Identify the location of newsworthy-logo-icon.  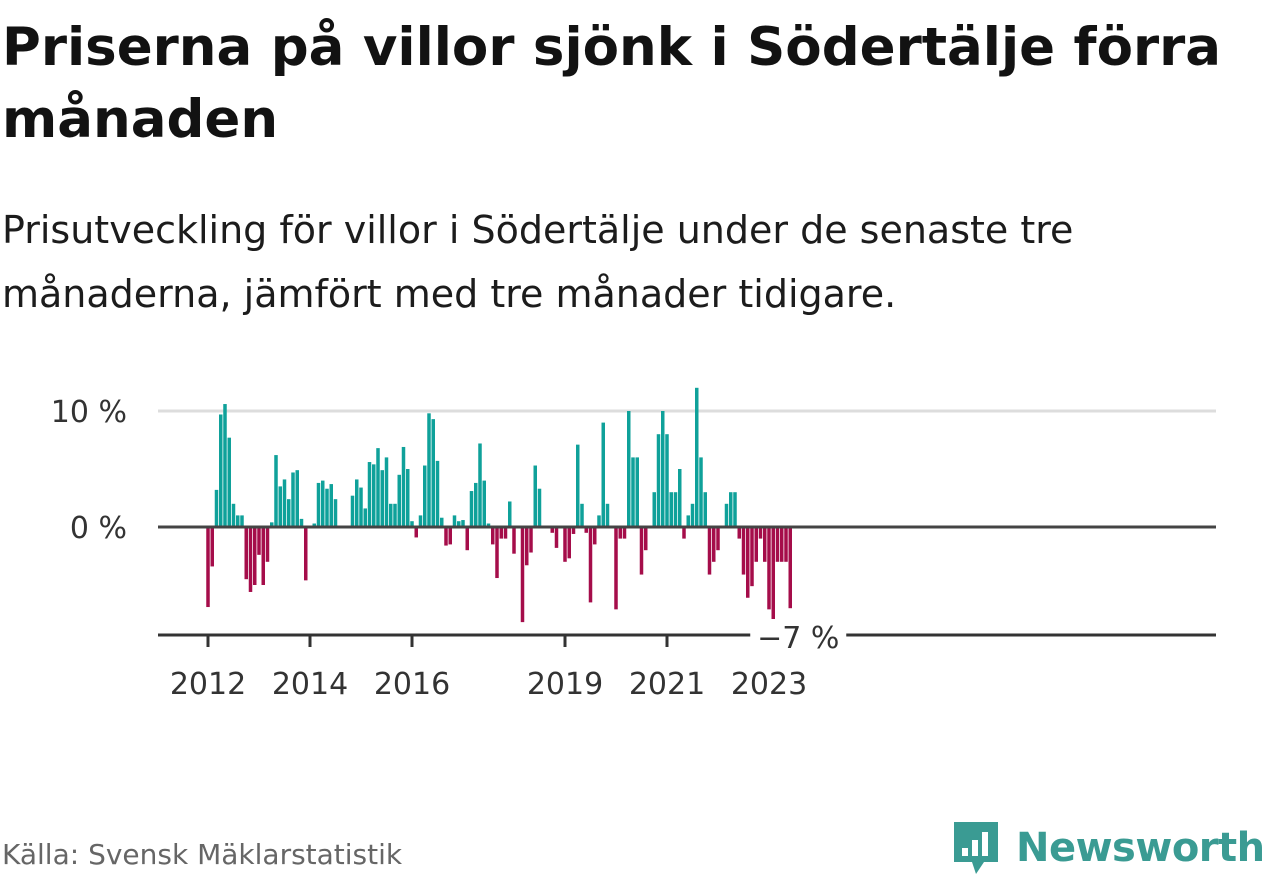
(976, 848).